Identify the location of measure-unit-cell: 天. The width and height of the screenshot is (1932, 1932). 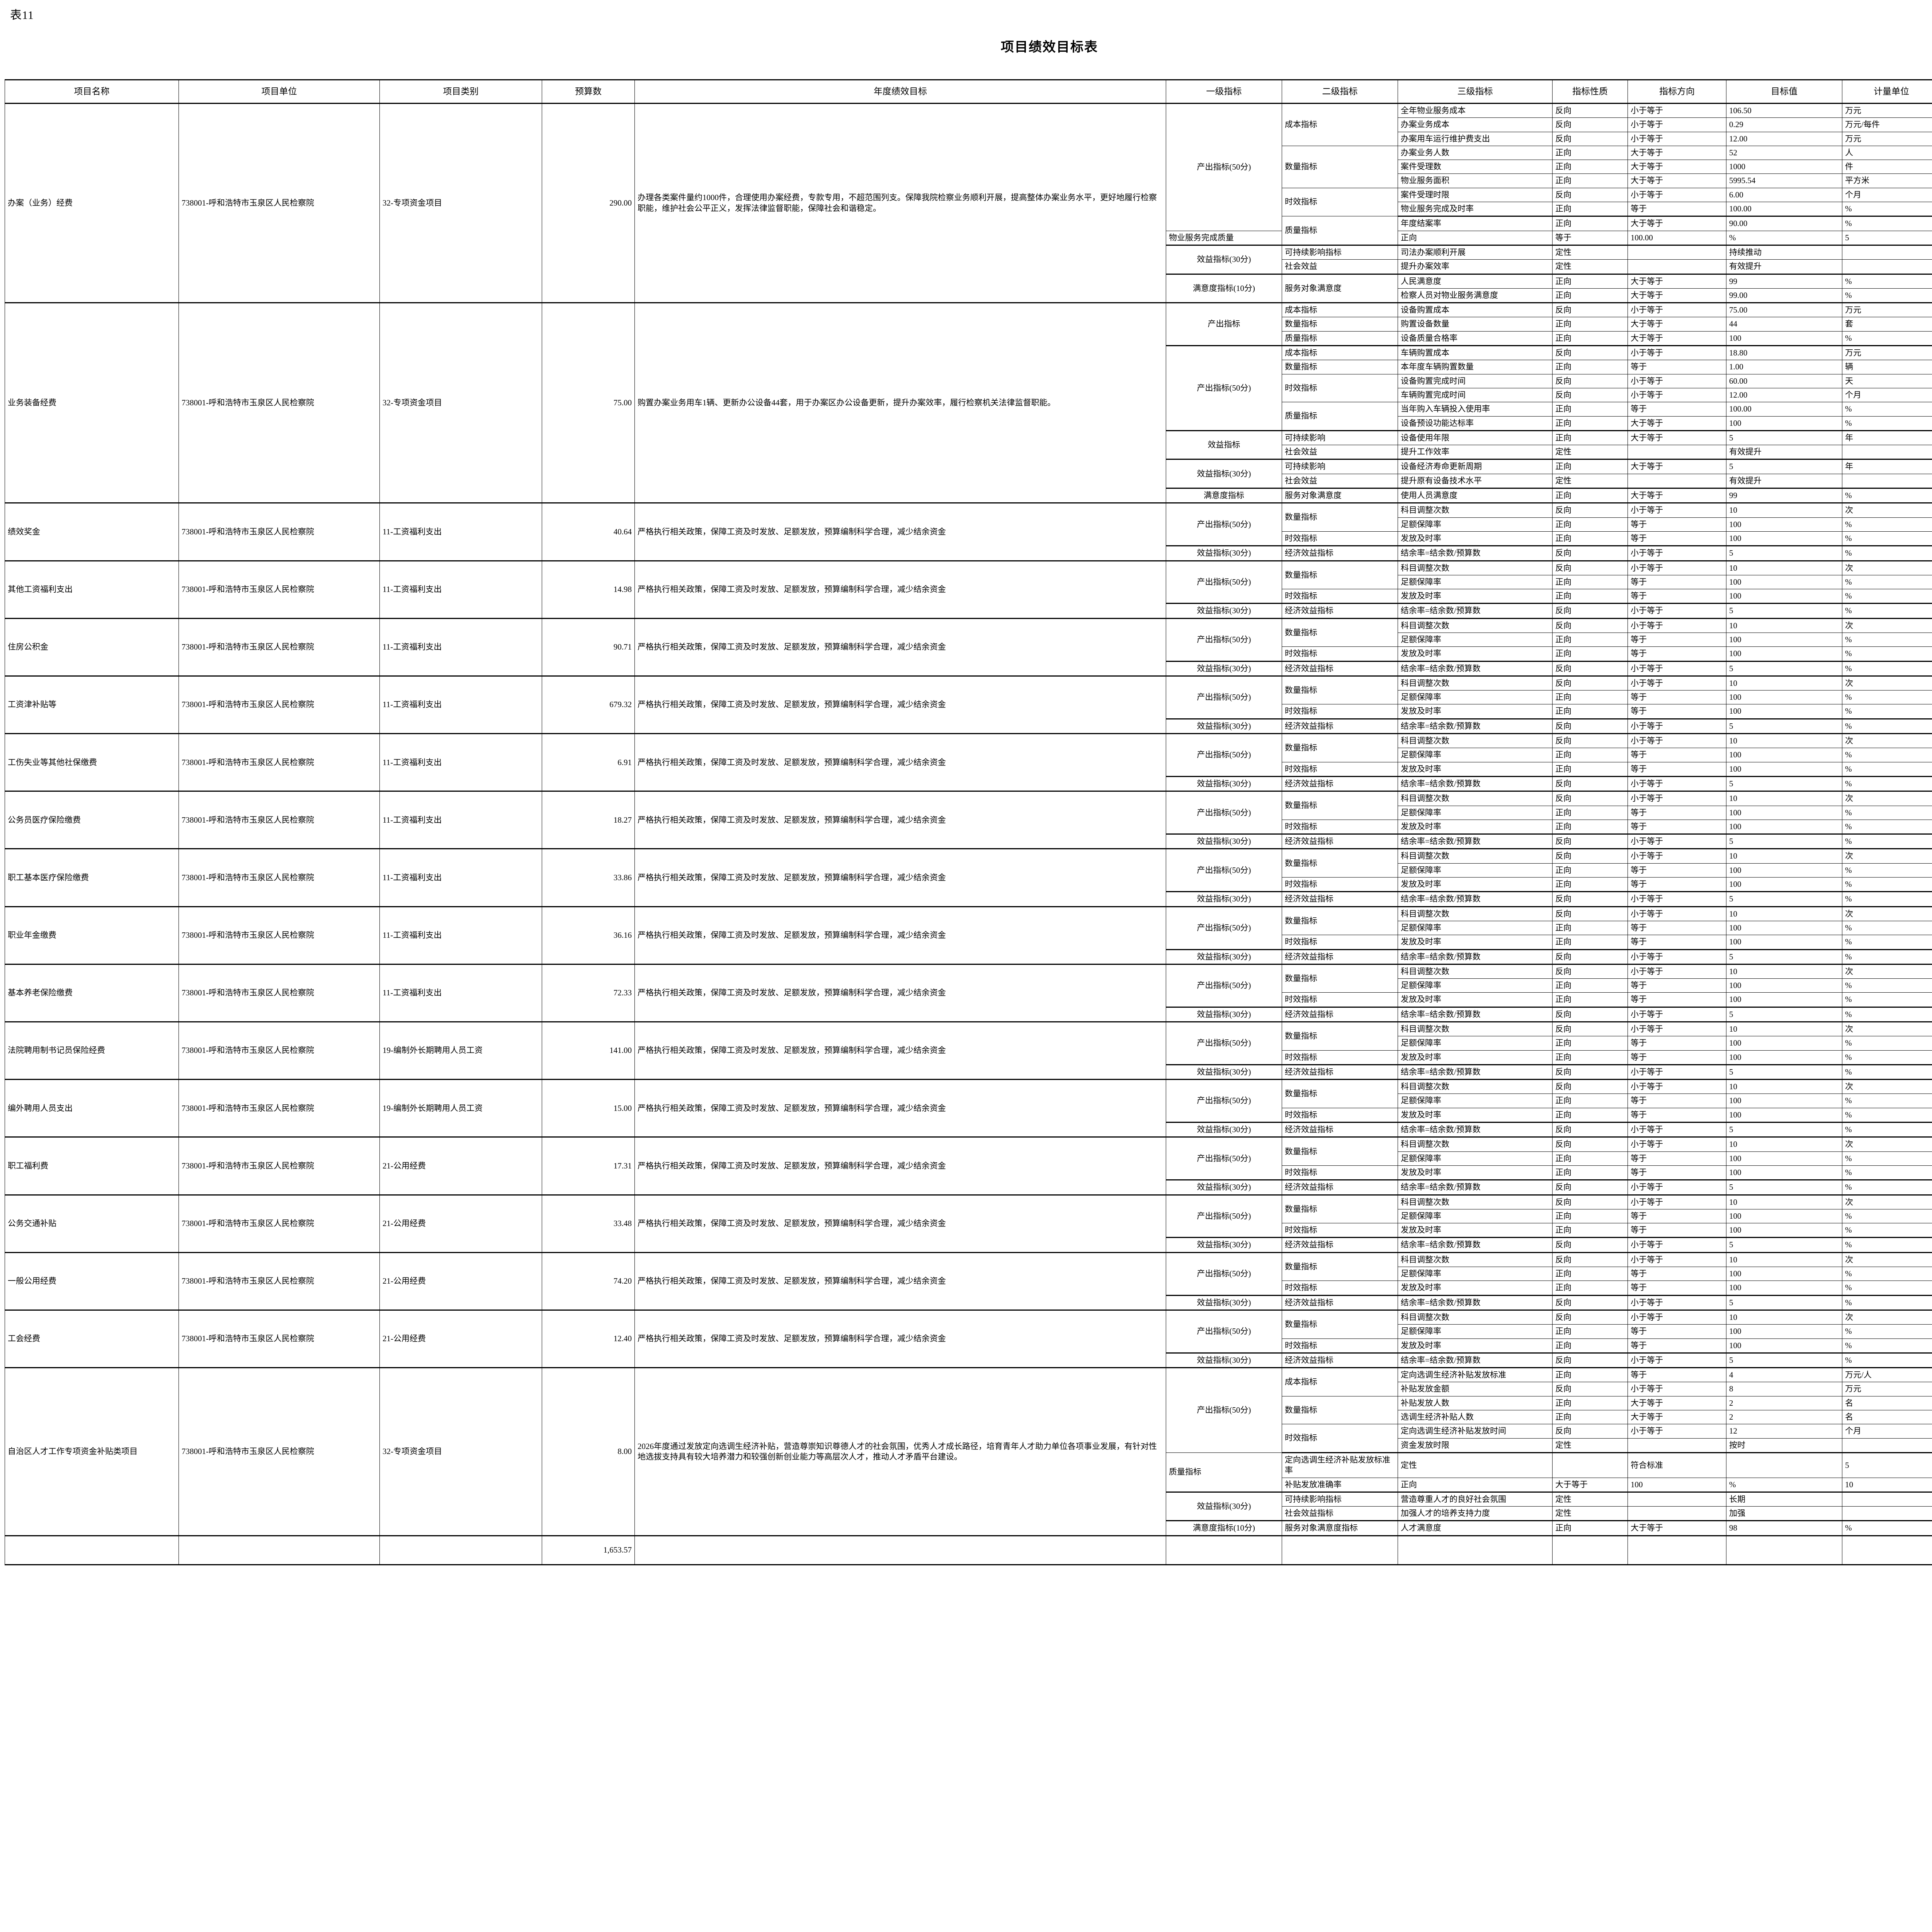
(1887, 381).